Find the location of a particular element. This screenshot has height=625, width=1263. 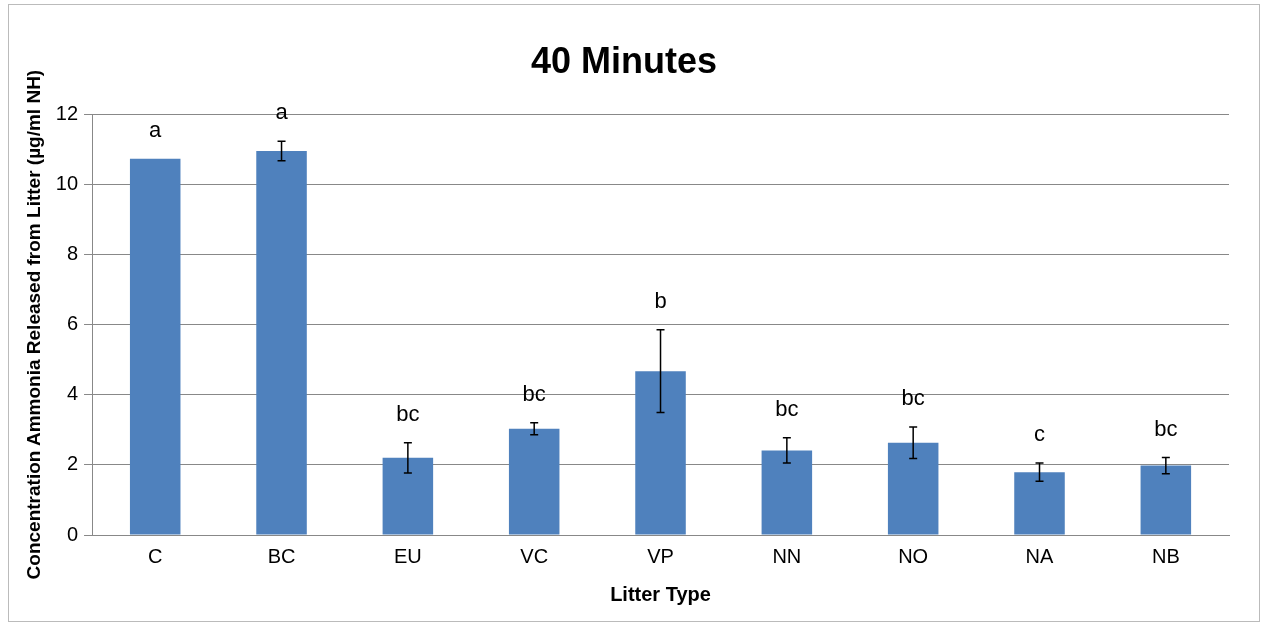

x-tick-label: NN is located at coordinates (787, 555).